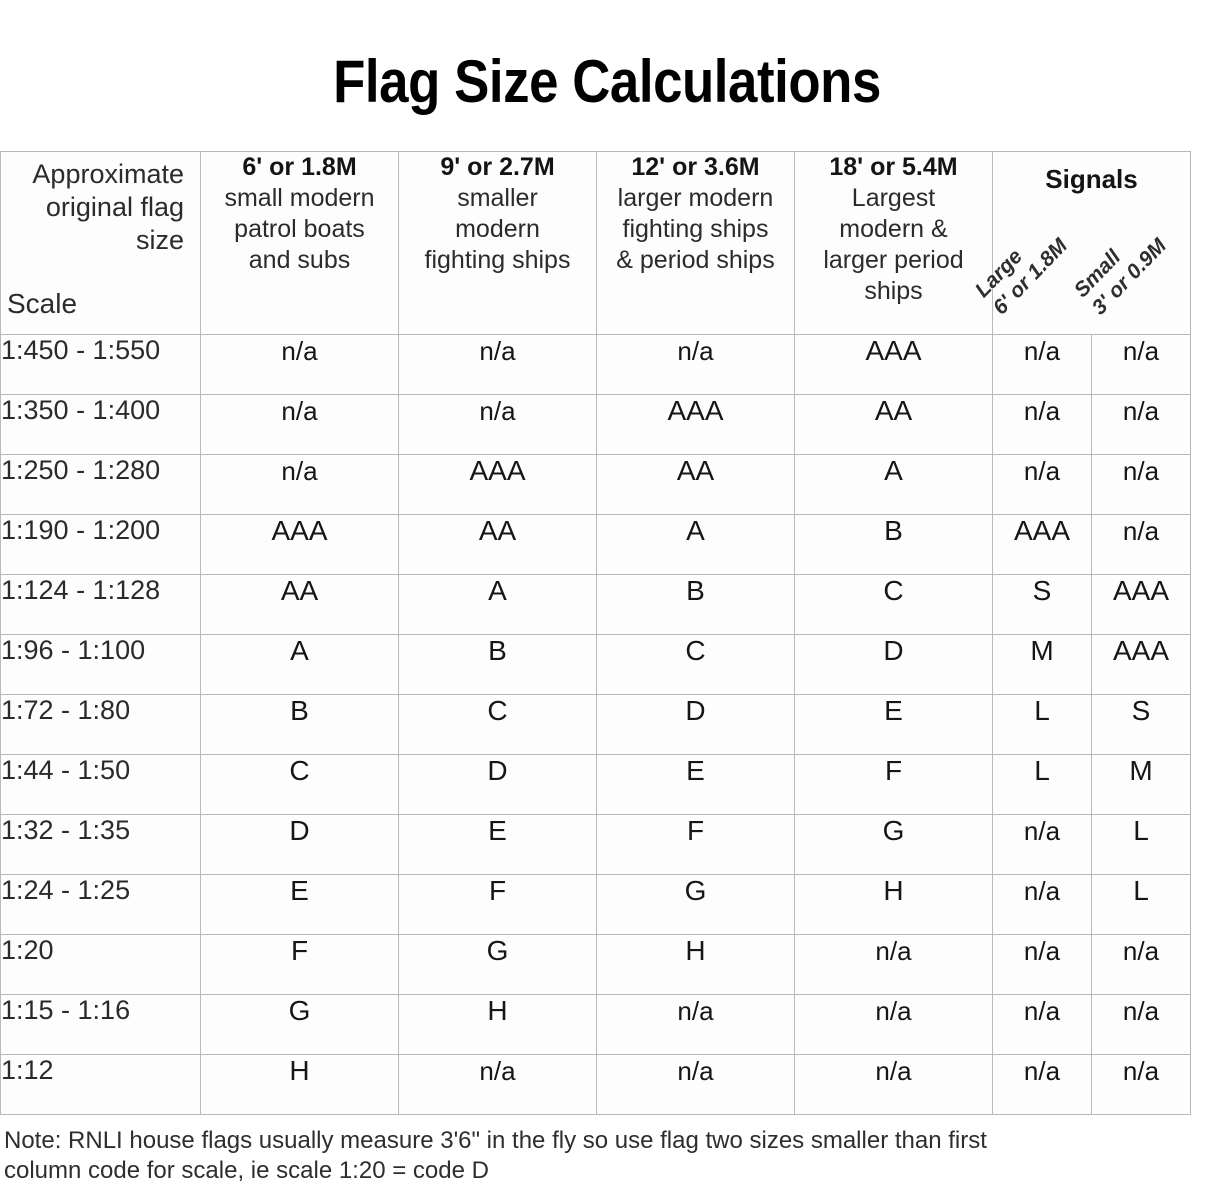 This screenshot has height=1194, width=1214. Describe the element at coordinates (100, 904) in the screenshot. I see `scale-cell: 1:24 - 1:25` at that location.